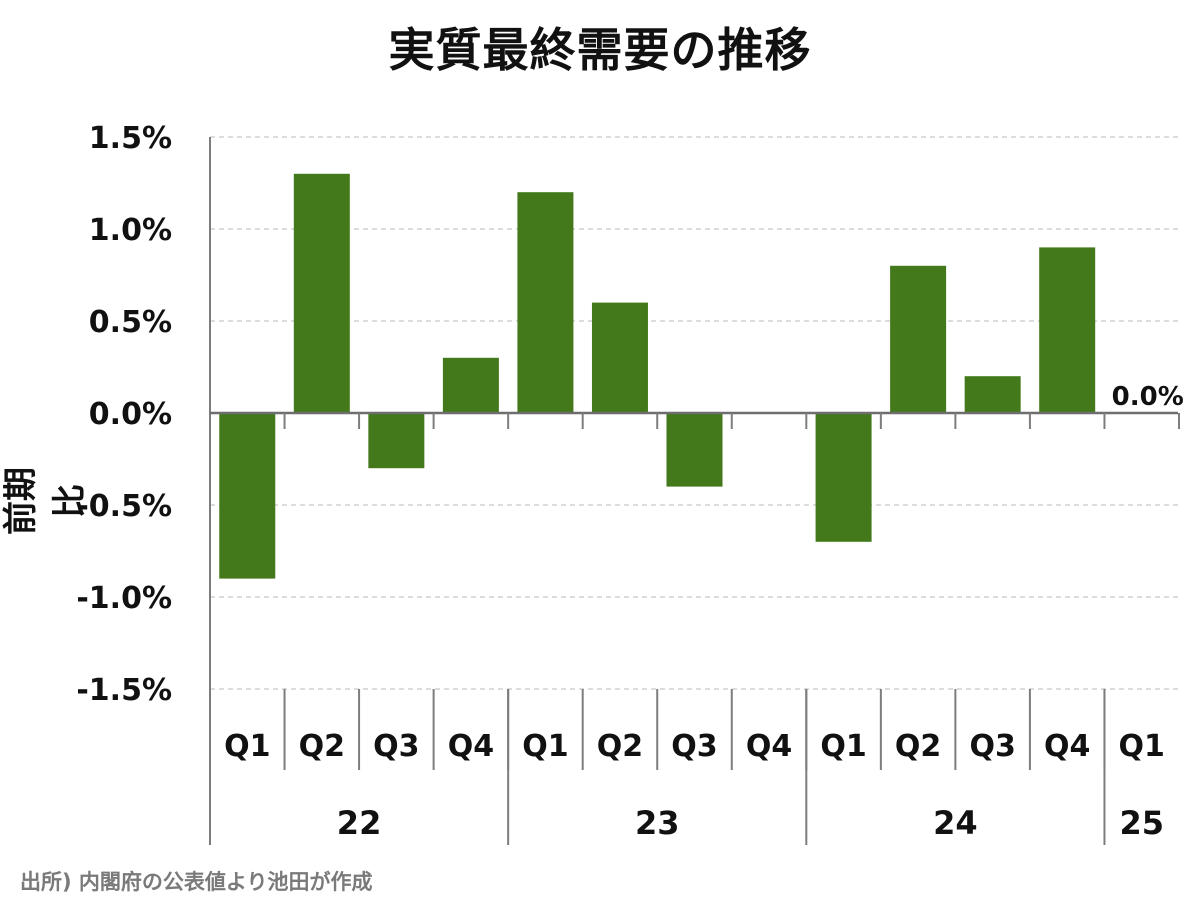 This screenshot has width=1200, height=911. Describe the element at coordinates (130, 230) in the screenshot. I see `y-tick-label: 1.0%` at that location.